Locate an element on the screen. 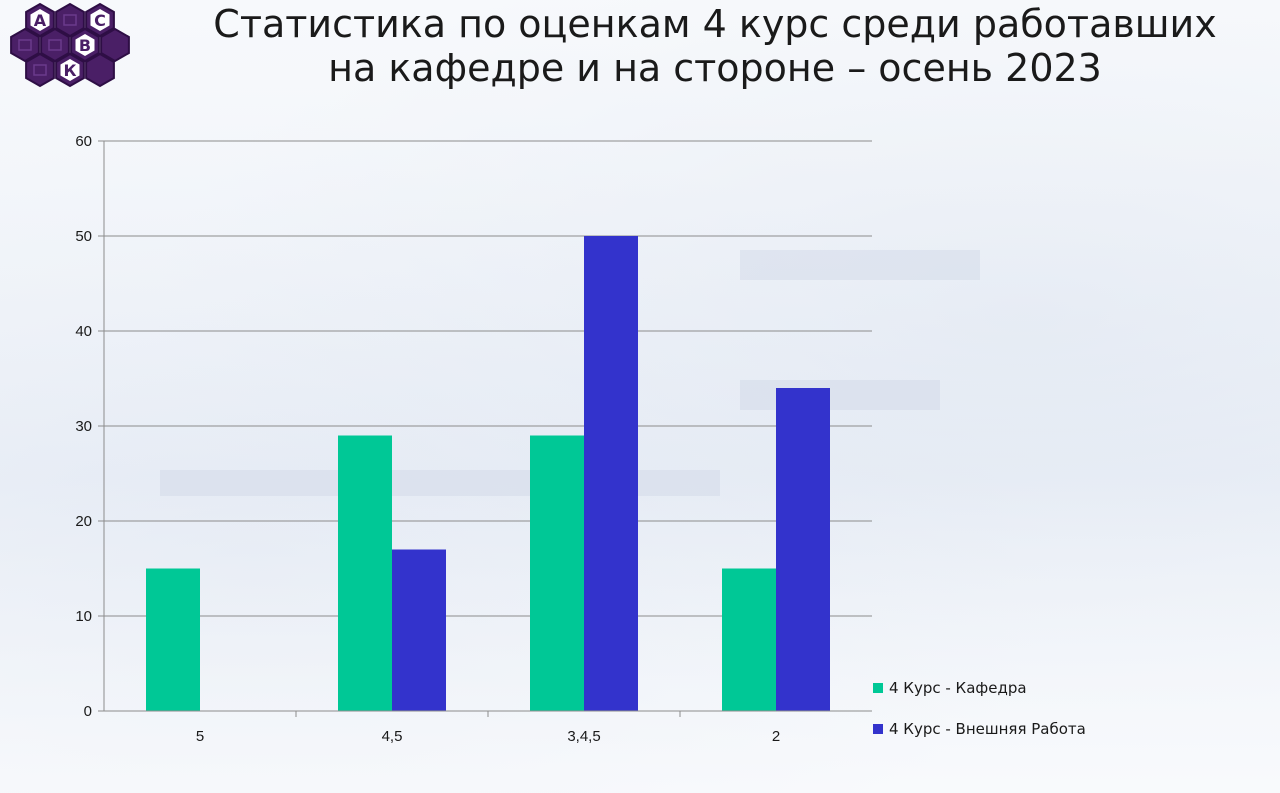  legend-swatch-external-work is located at coordinates (878, 729).